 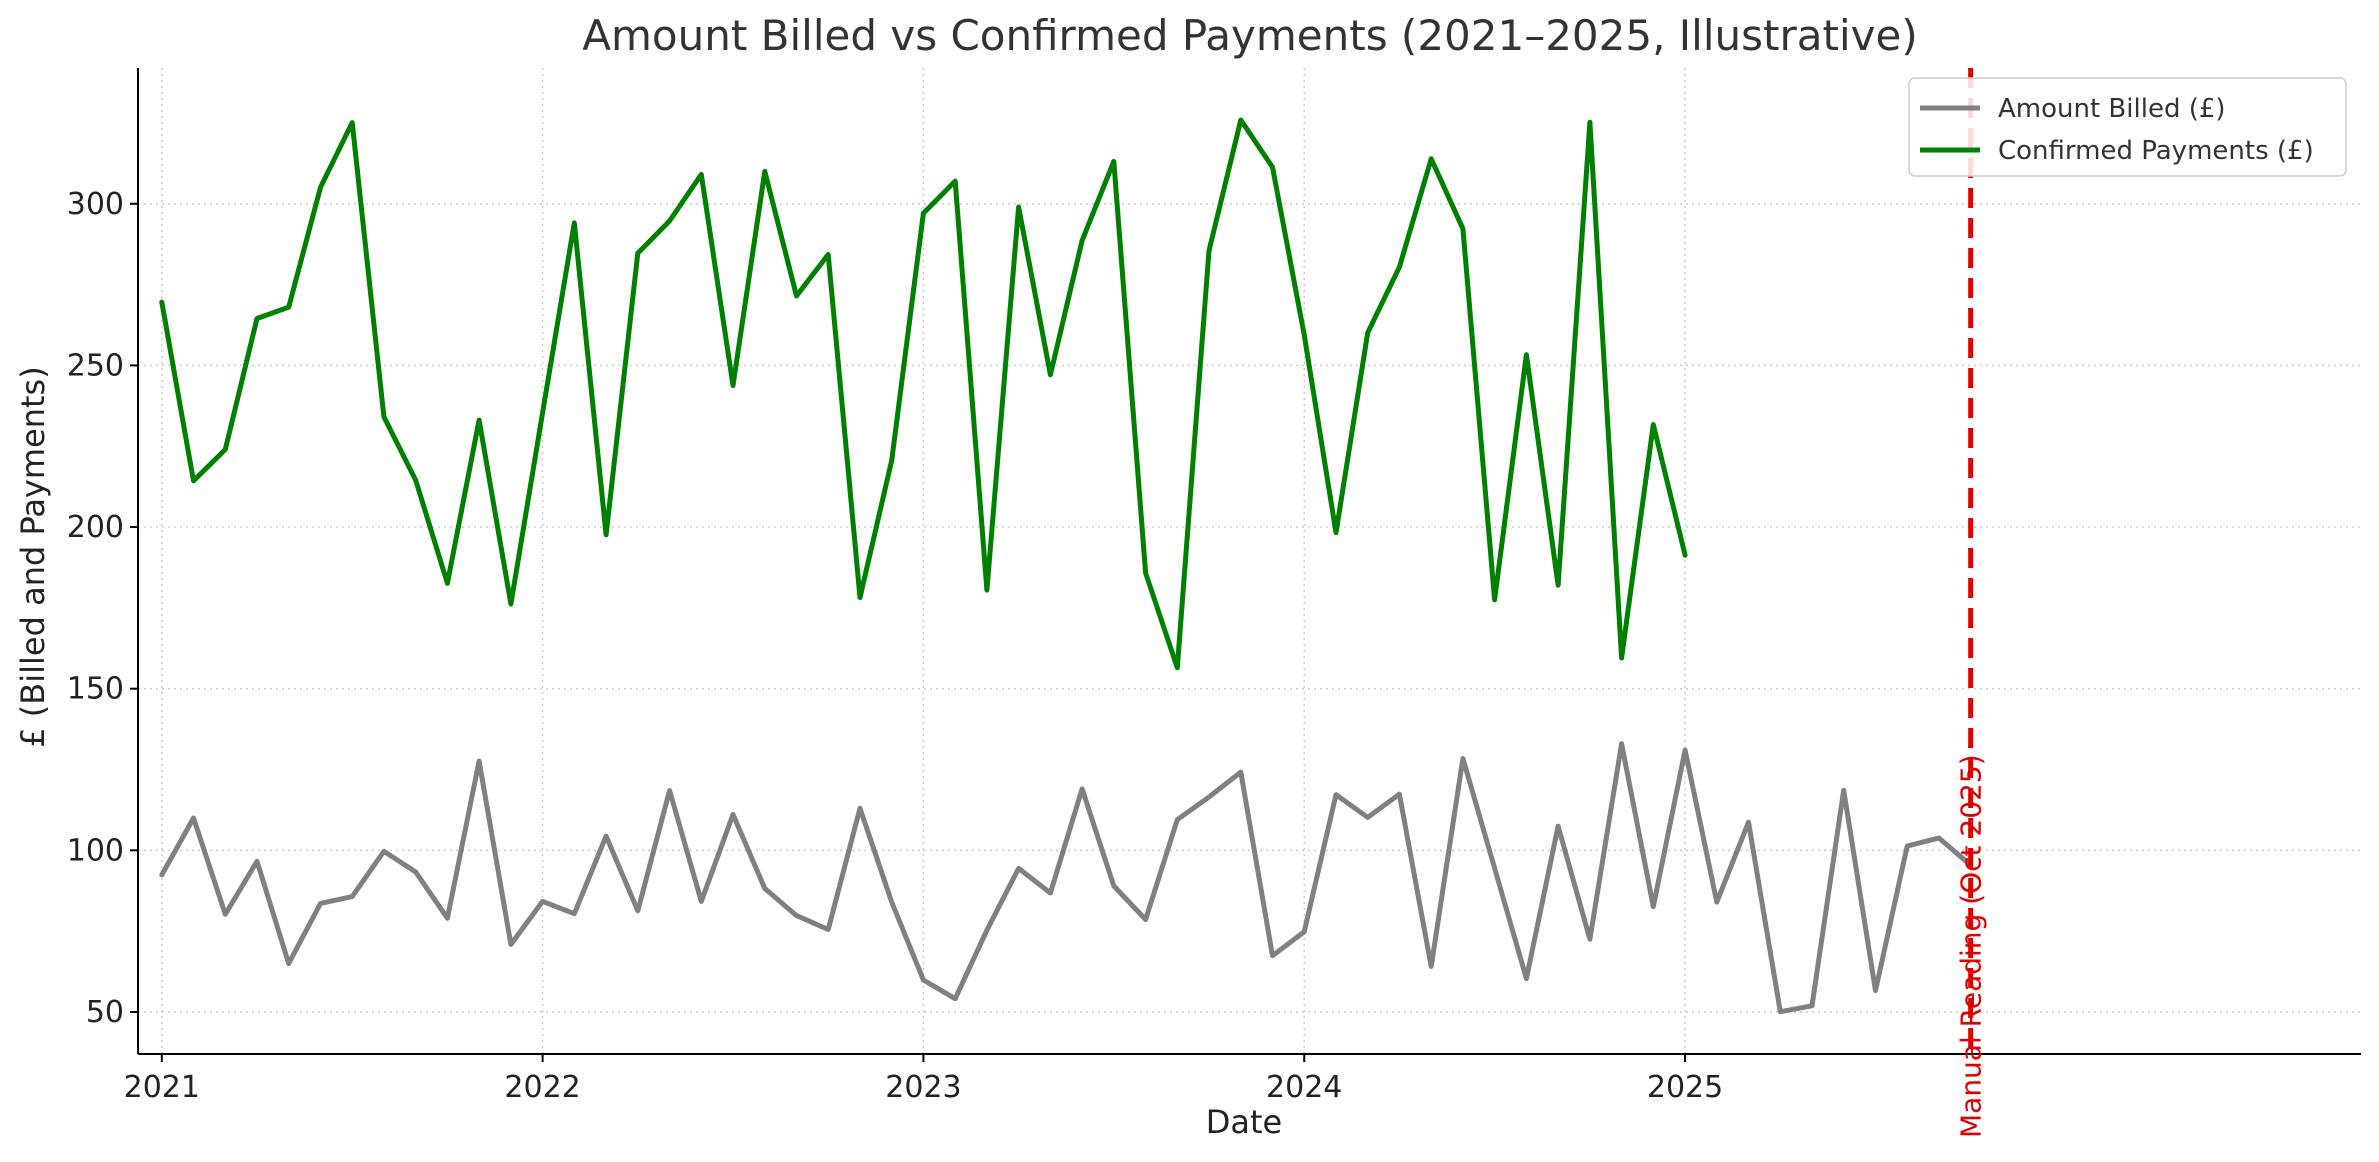 I want to click on legend-label-billed: Amount Billed (£), so click(x=2112, y=109).